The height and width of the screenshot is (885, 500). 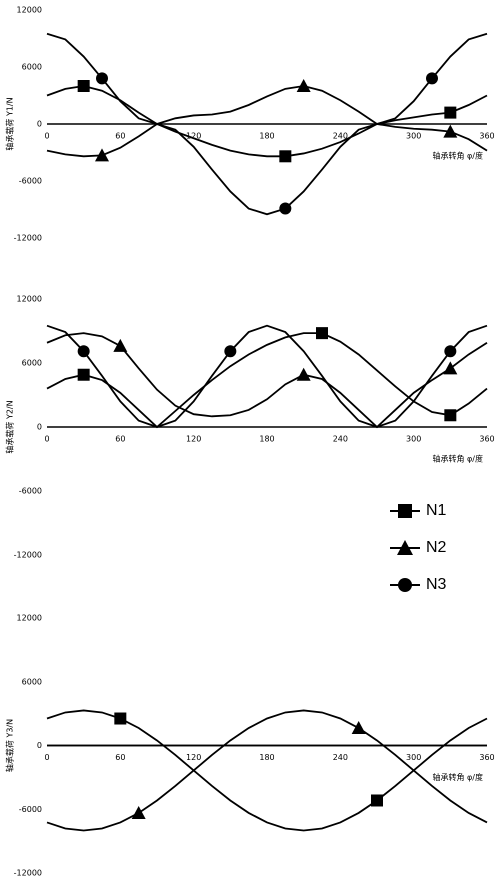 I want to click on legend-label: N3, so click(x=436, y=584).